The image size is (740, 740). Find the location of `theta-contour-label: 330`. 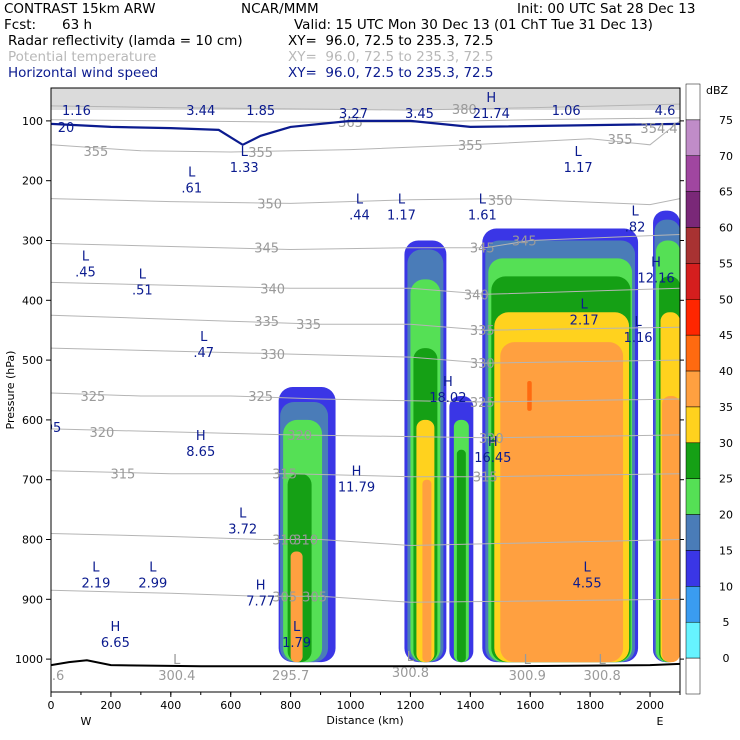

theta-contour-label: 330 is located at coordinates (272, 355).